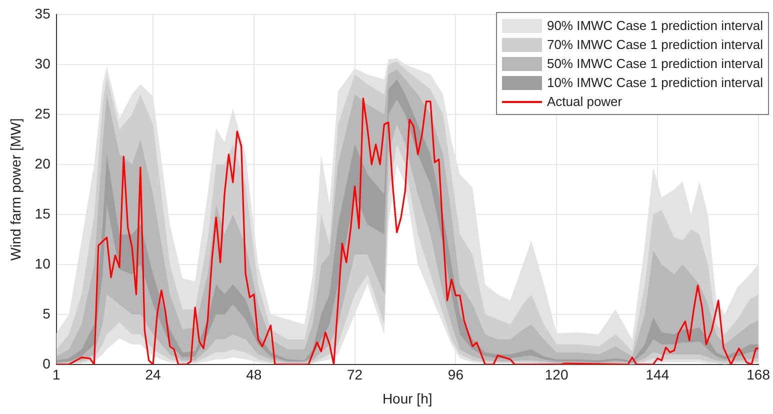  I want to click on y-axis-title: Wind farm power [MW], so click(15, 189).